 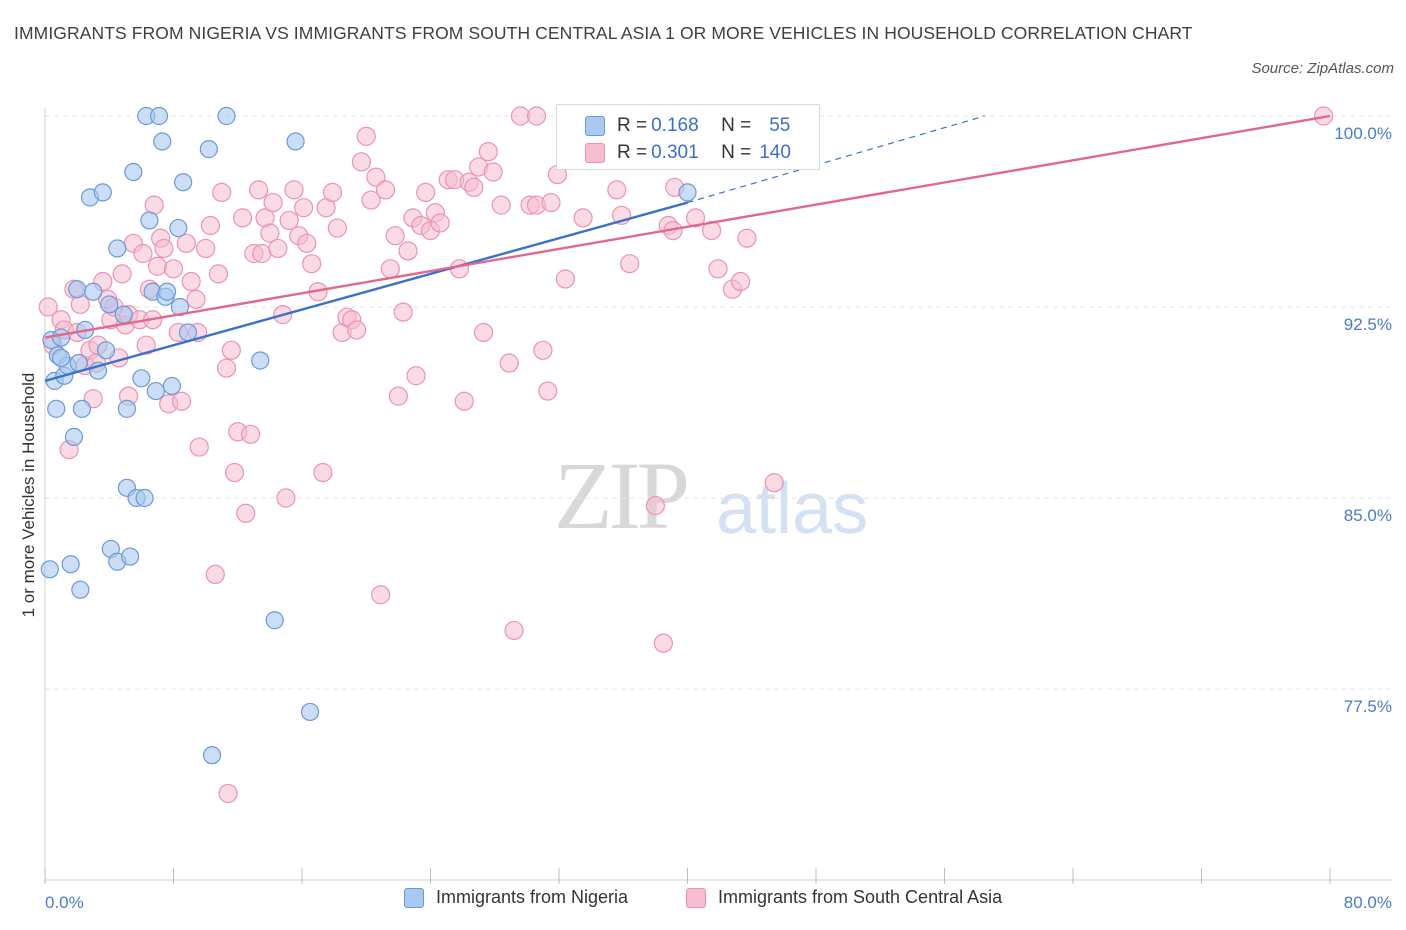 I want to click on source-label: Source: ZipAtlas.com, so click(x=1322, y=68).